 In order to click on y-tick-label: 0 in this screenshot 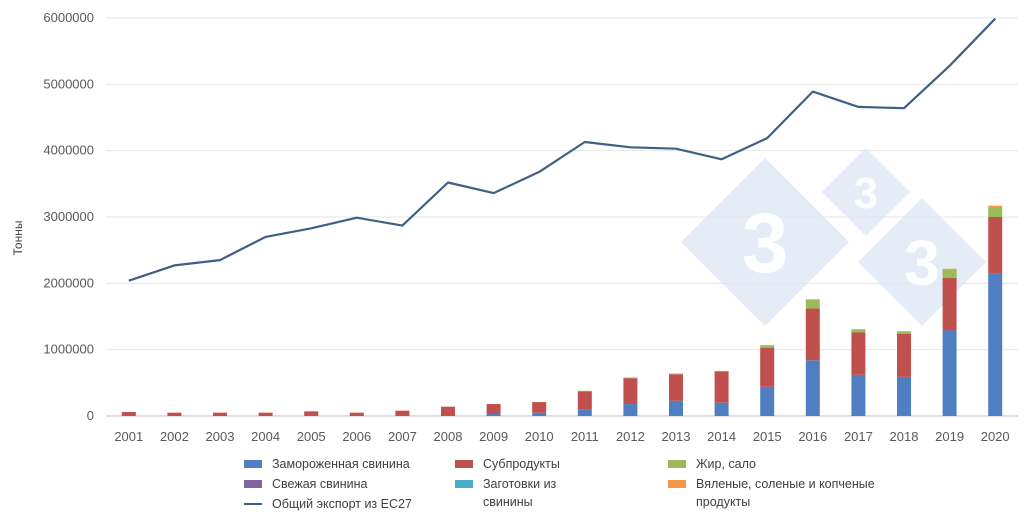, I will do `click(90, 415)`.